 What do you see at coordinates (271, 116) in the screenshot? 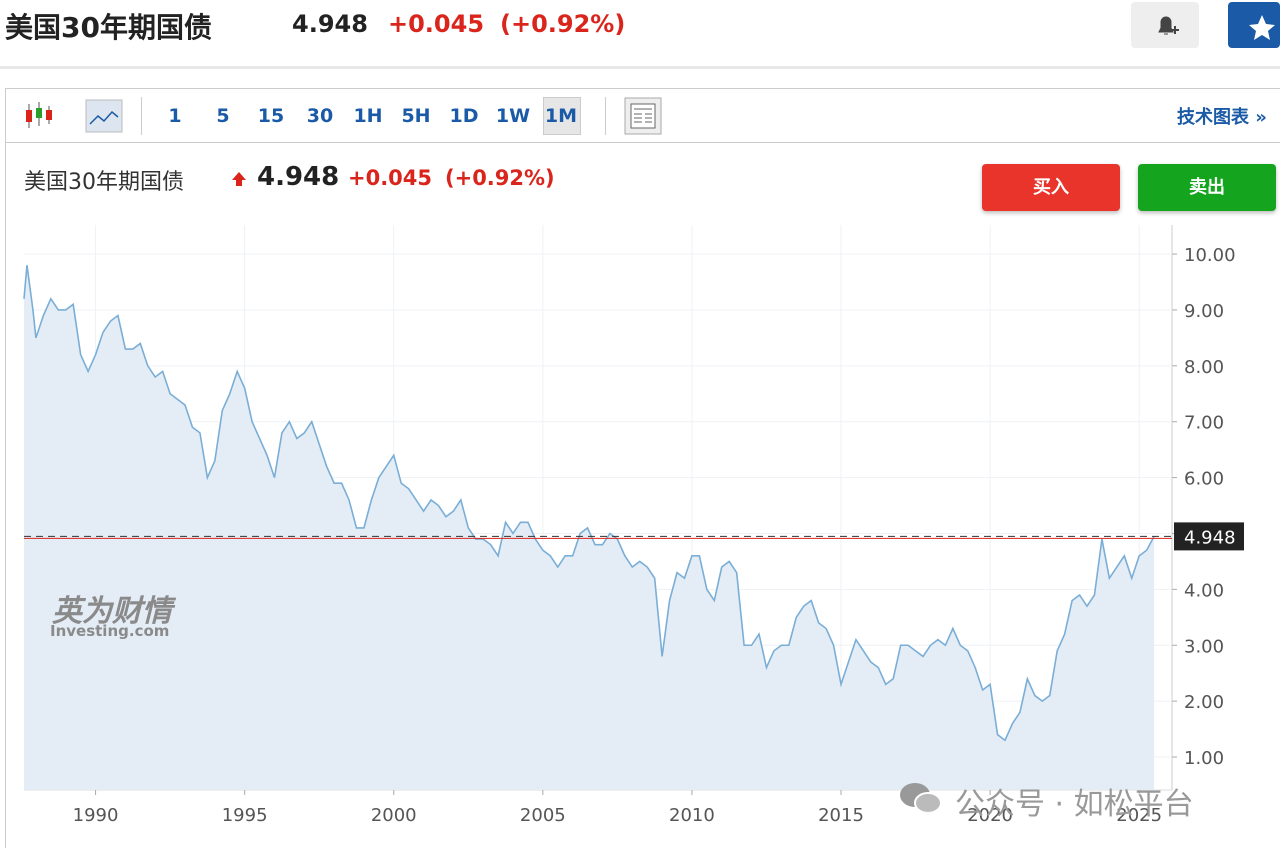
I see `interval: 15` at bounding box center [271, 116].